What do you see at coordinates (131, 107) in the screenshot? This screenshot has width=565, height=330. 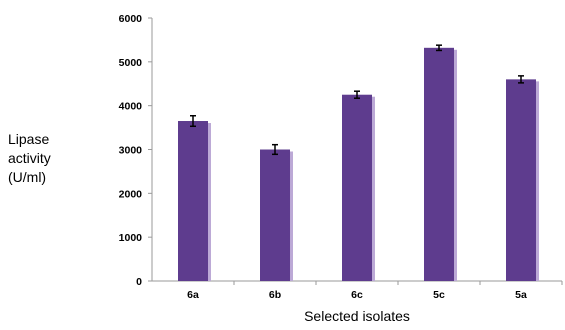 I see `y-tick-label: 4000` at bounding box center [131, 107].